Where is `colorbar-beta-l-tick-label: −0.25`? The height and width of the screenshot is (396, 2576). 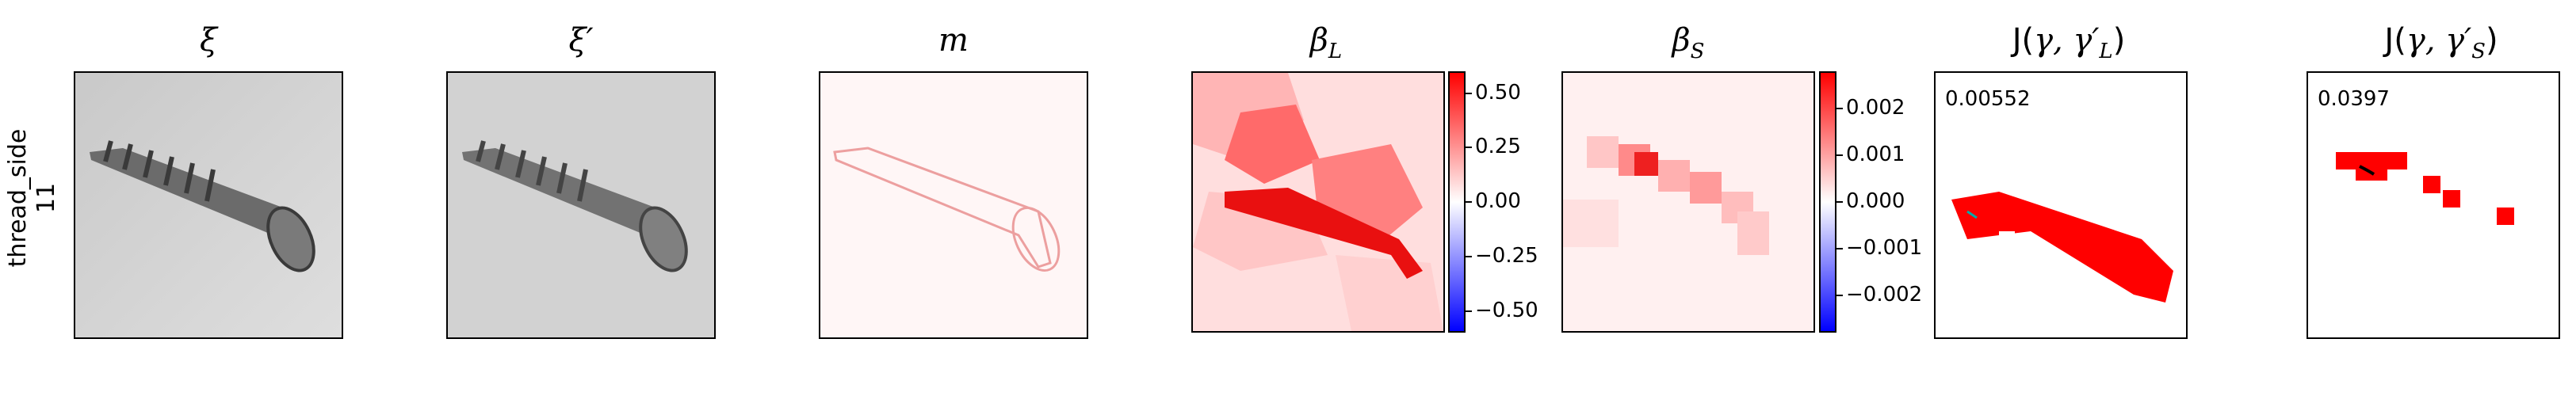 colorbar-beta-l-tick-label: −0.25 is located at coordinates (1506, 256).